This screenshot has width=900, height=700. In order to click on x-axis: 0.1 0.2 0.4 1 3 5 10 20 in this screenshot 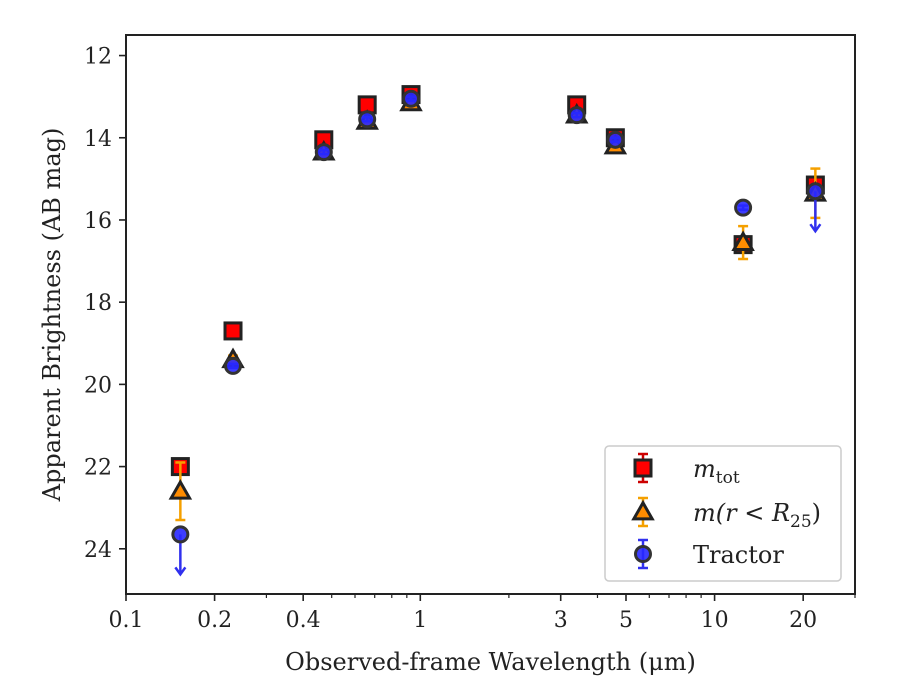, I will do `click(482, 613)`.